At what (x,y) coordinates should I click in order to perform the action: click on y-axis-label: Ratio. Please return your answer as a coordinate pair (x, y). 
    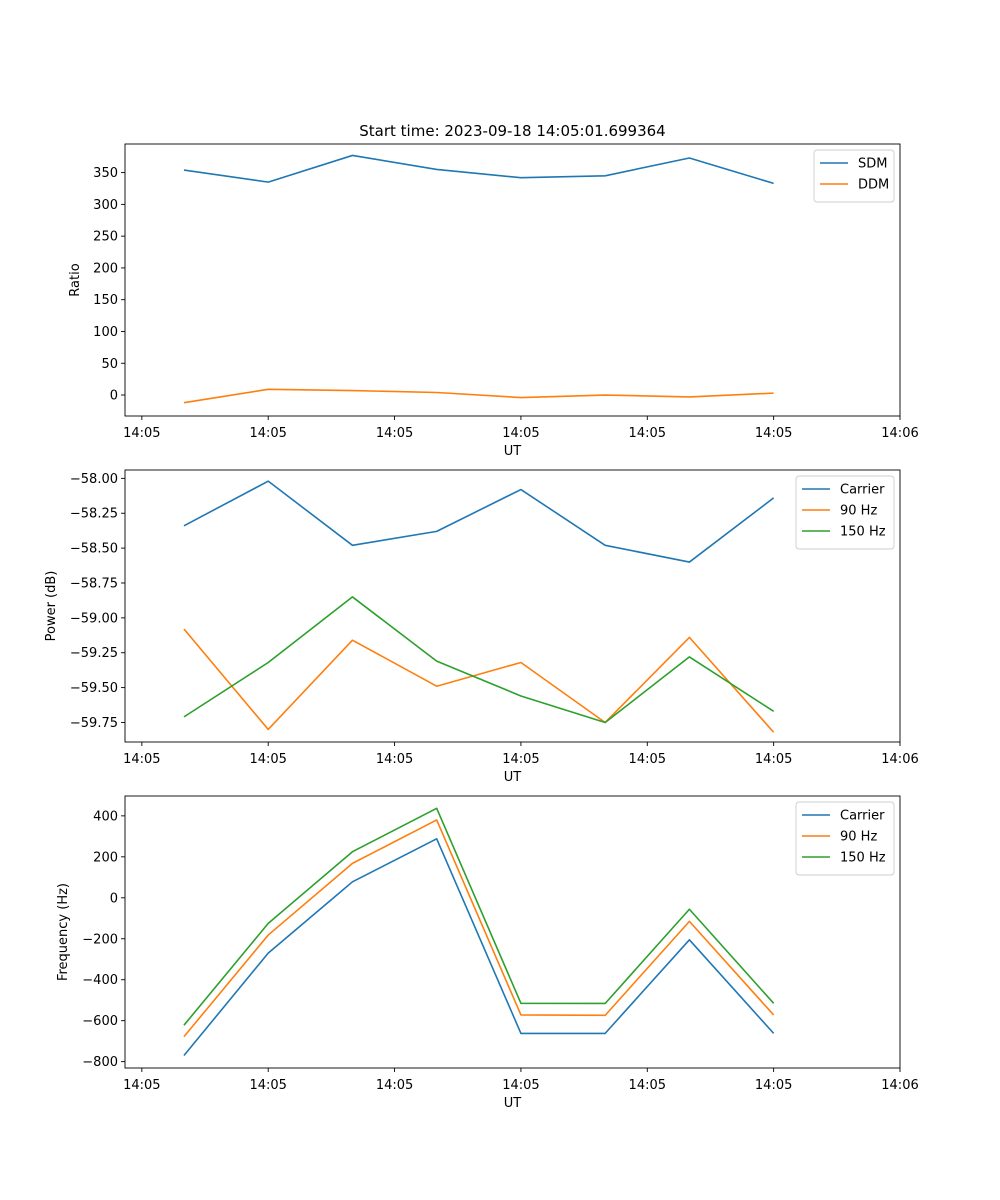
    Looking at the image, I should click on (75, 279).